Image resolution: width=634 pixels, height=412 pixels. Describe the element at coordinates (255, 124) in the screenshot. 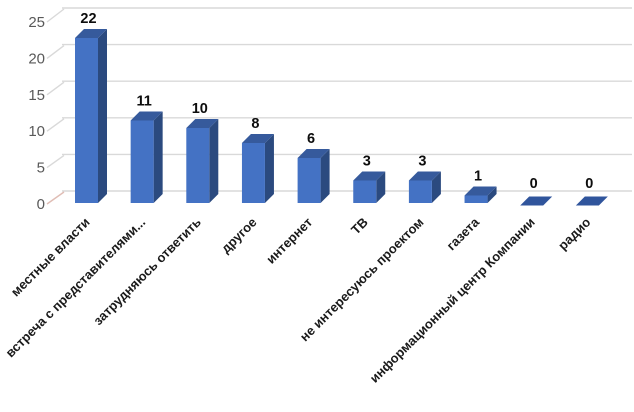

I see `bar-value-label: 8` at that location.